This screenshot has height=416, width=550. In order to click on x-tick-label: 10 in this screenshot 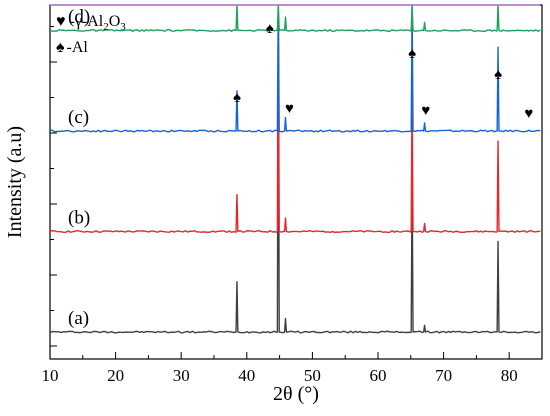, I will do `click(50, 375)`.